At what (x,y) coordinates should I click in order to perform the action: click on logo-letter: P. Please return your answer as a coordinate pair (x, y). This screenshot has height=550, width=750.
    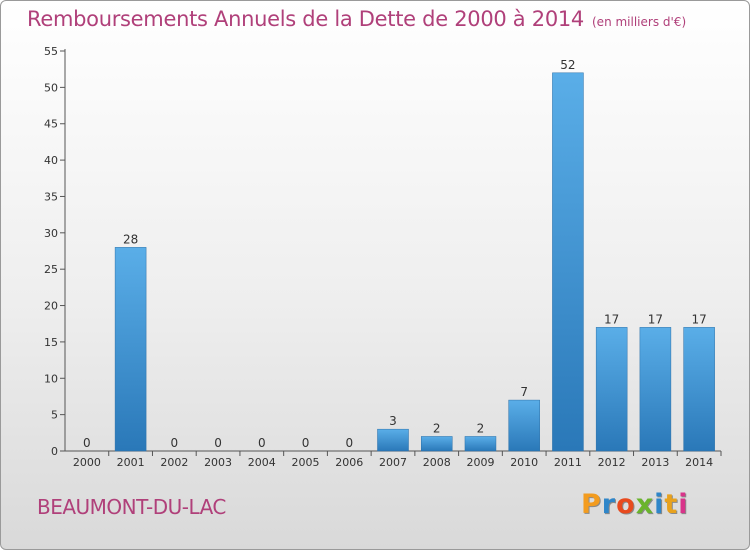
    Looking at the image, I should click on (591, 504).